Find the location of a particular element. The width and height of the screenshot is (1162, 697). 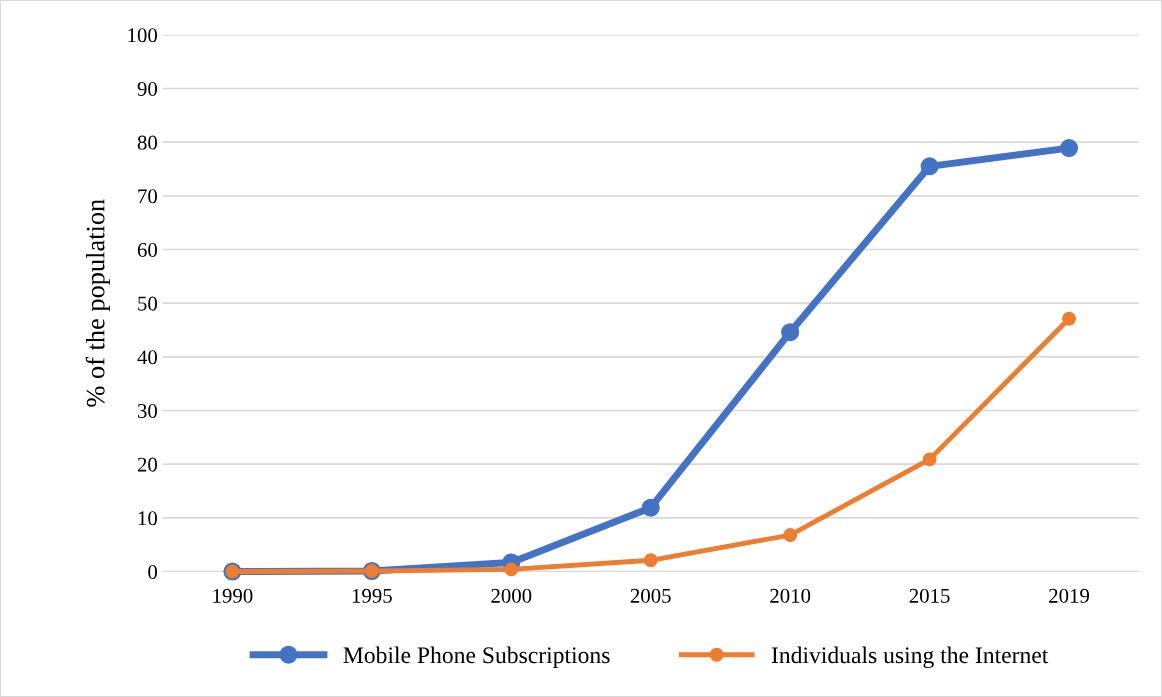

x-tick-label: 2019 is located at coordinates (1069, 595).